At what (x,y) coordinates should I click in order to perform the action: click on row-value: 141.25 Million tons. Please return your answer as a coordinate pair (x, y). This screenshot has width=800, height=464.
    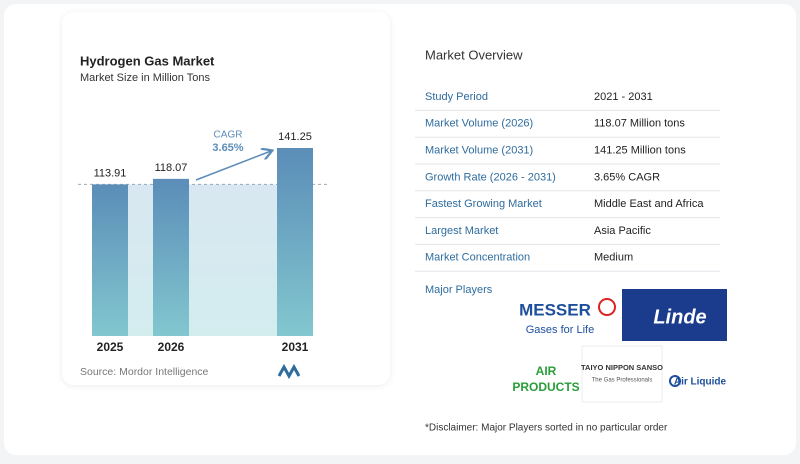
    Looking at the image, I should click on (640, 151).